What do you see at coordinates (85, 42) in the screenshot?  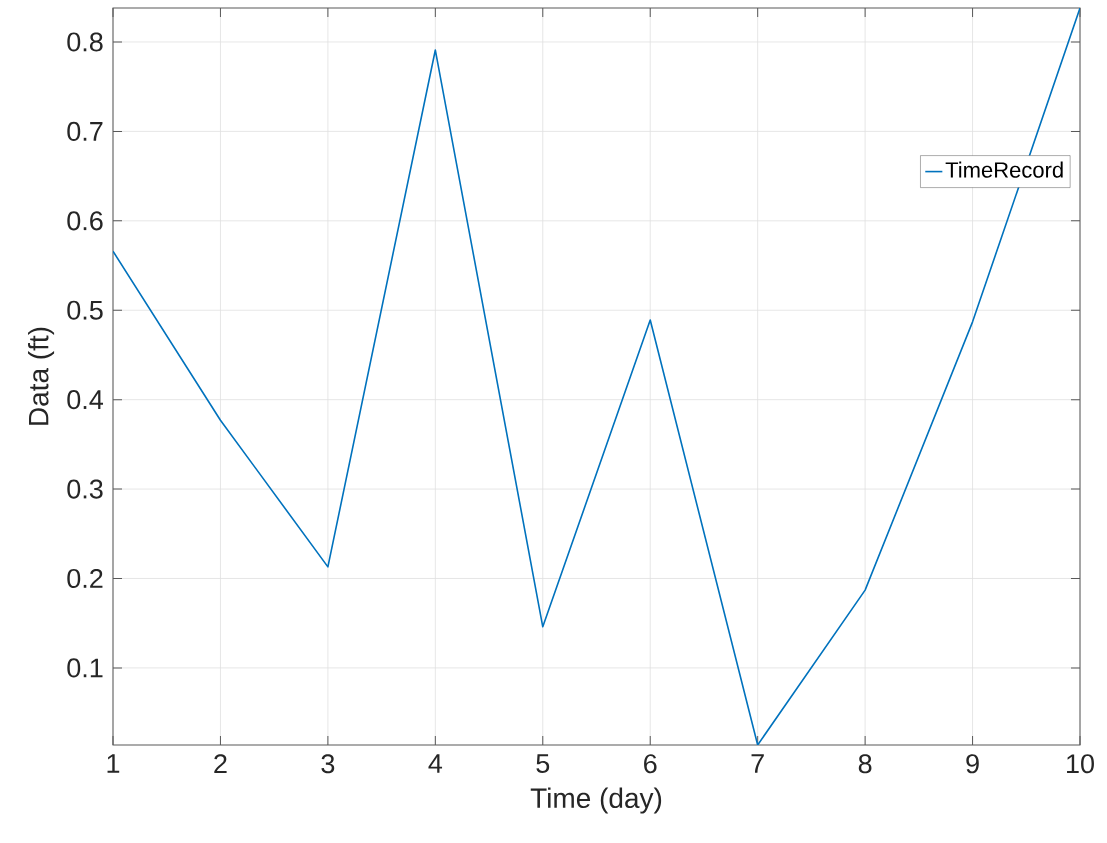 I see `y-tick-label: 0.8` at bounding box center [85, 42].